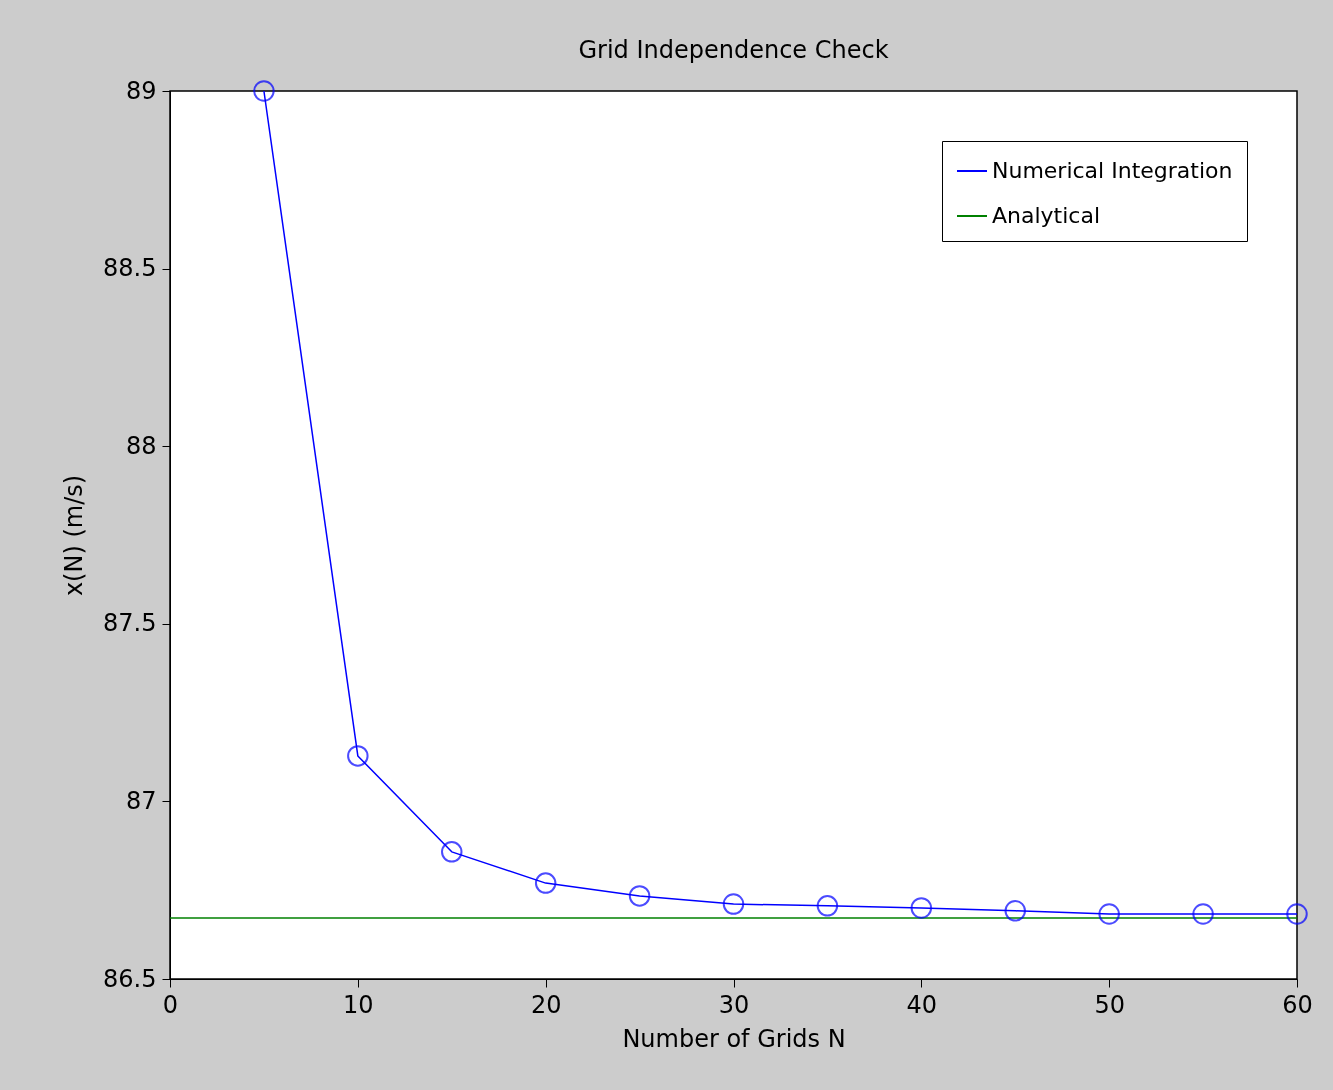 The width and height of the screenshot is (1333, 1090). Describe the element at coordinates (170, 1004) in the screenshot. I see `x-tick-label: 0` at that location.